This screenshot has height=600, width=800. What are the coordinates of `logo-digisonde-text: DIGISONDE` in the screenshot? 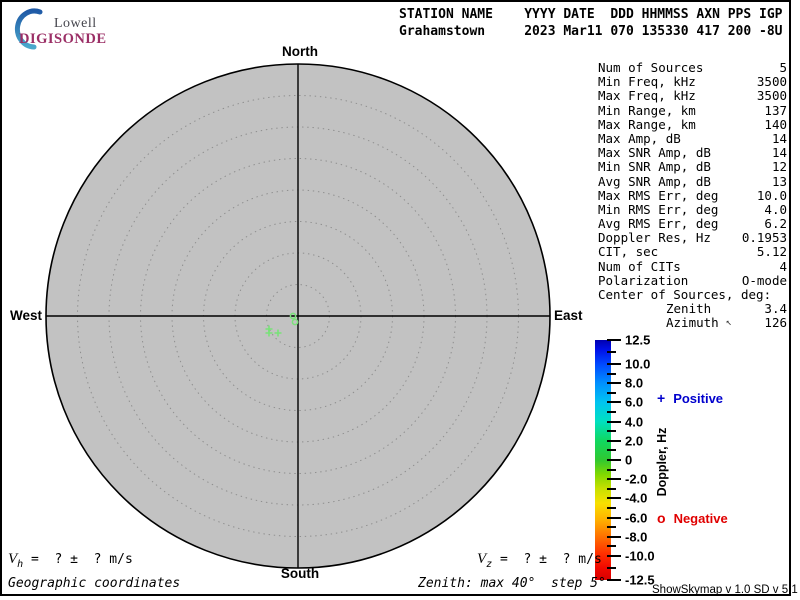 It's located at (63, 39).